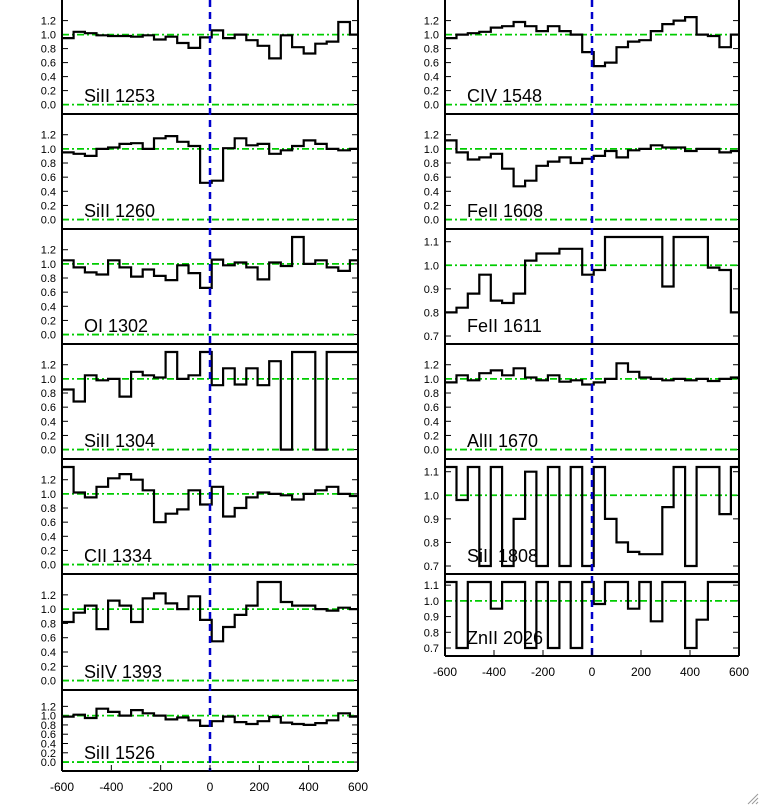  What do you see at coordinates (753, 799) in the screenshot?
I see `resize-grip-icon` at bounding box center [753, 799].